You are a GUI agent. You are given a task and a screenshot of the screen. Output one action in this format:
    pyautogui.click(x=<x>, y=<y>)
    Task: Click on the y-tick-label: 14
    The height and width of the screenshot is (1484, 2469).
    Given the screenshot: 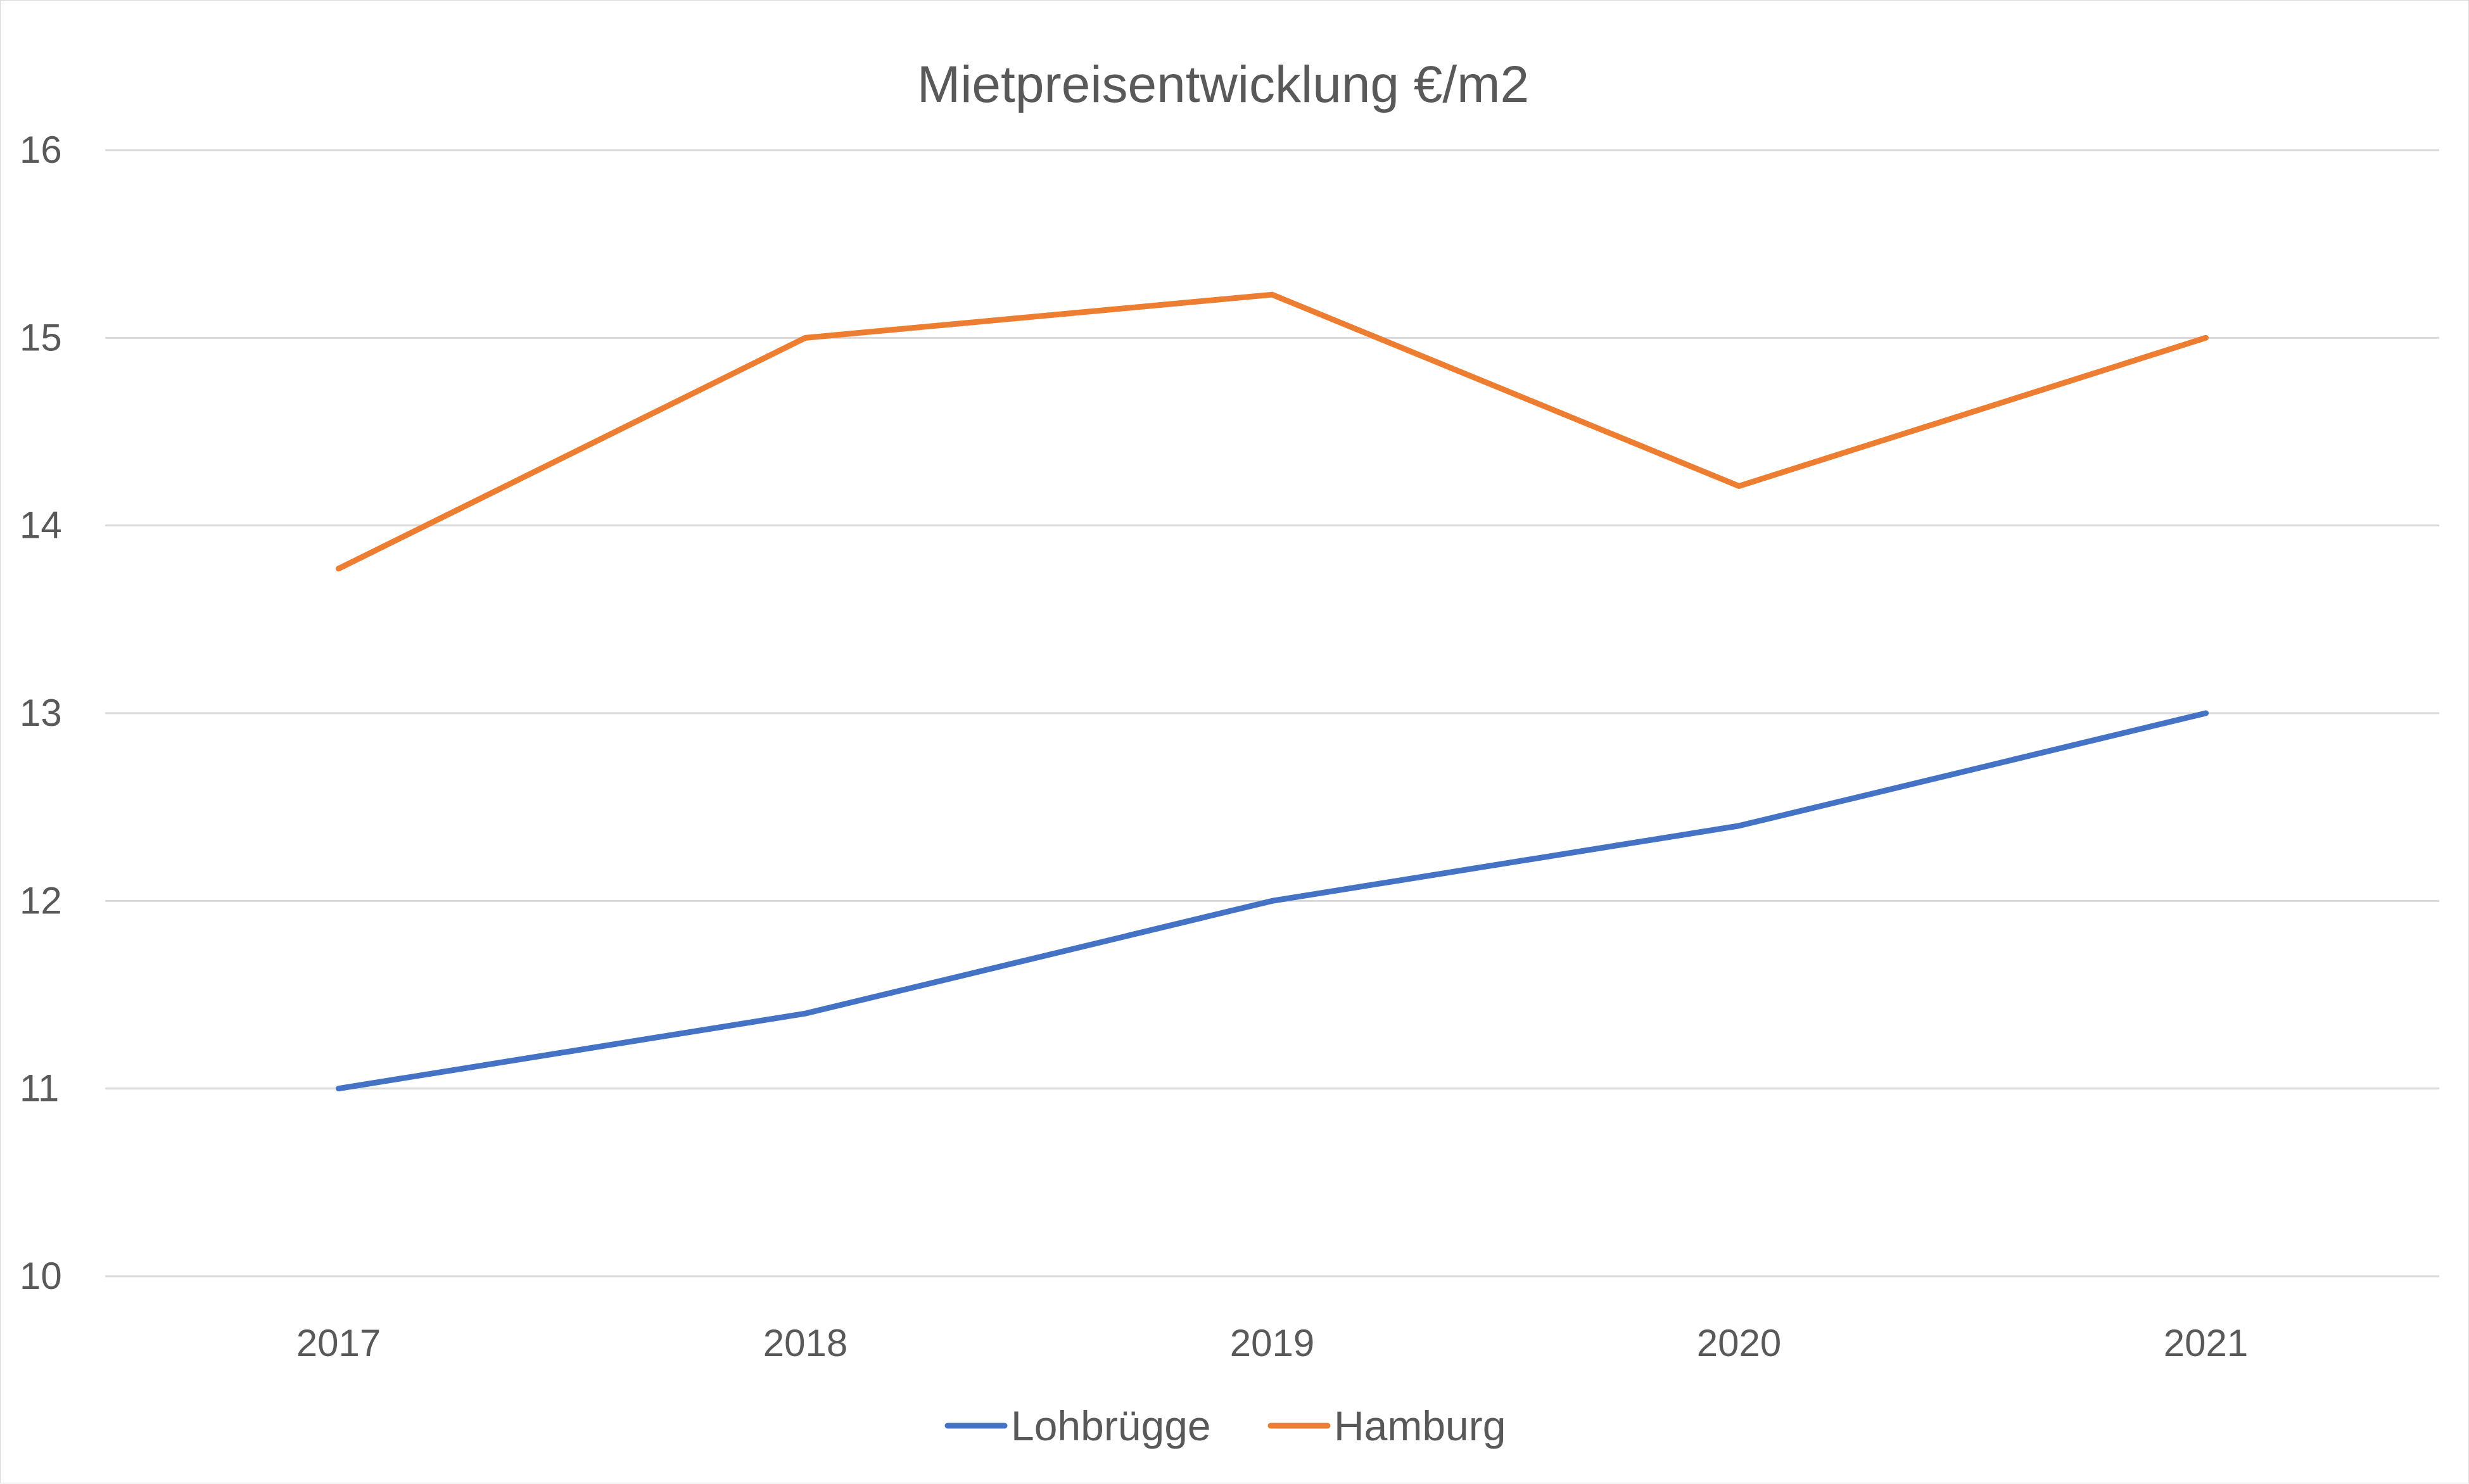 What is the action you would take?
    pyautogui.click(x=41, y=525)
    